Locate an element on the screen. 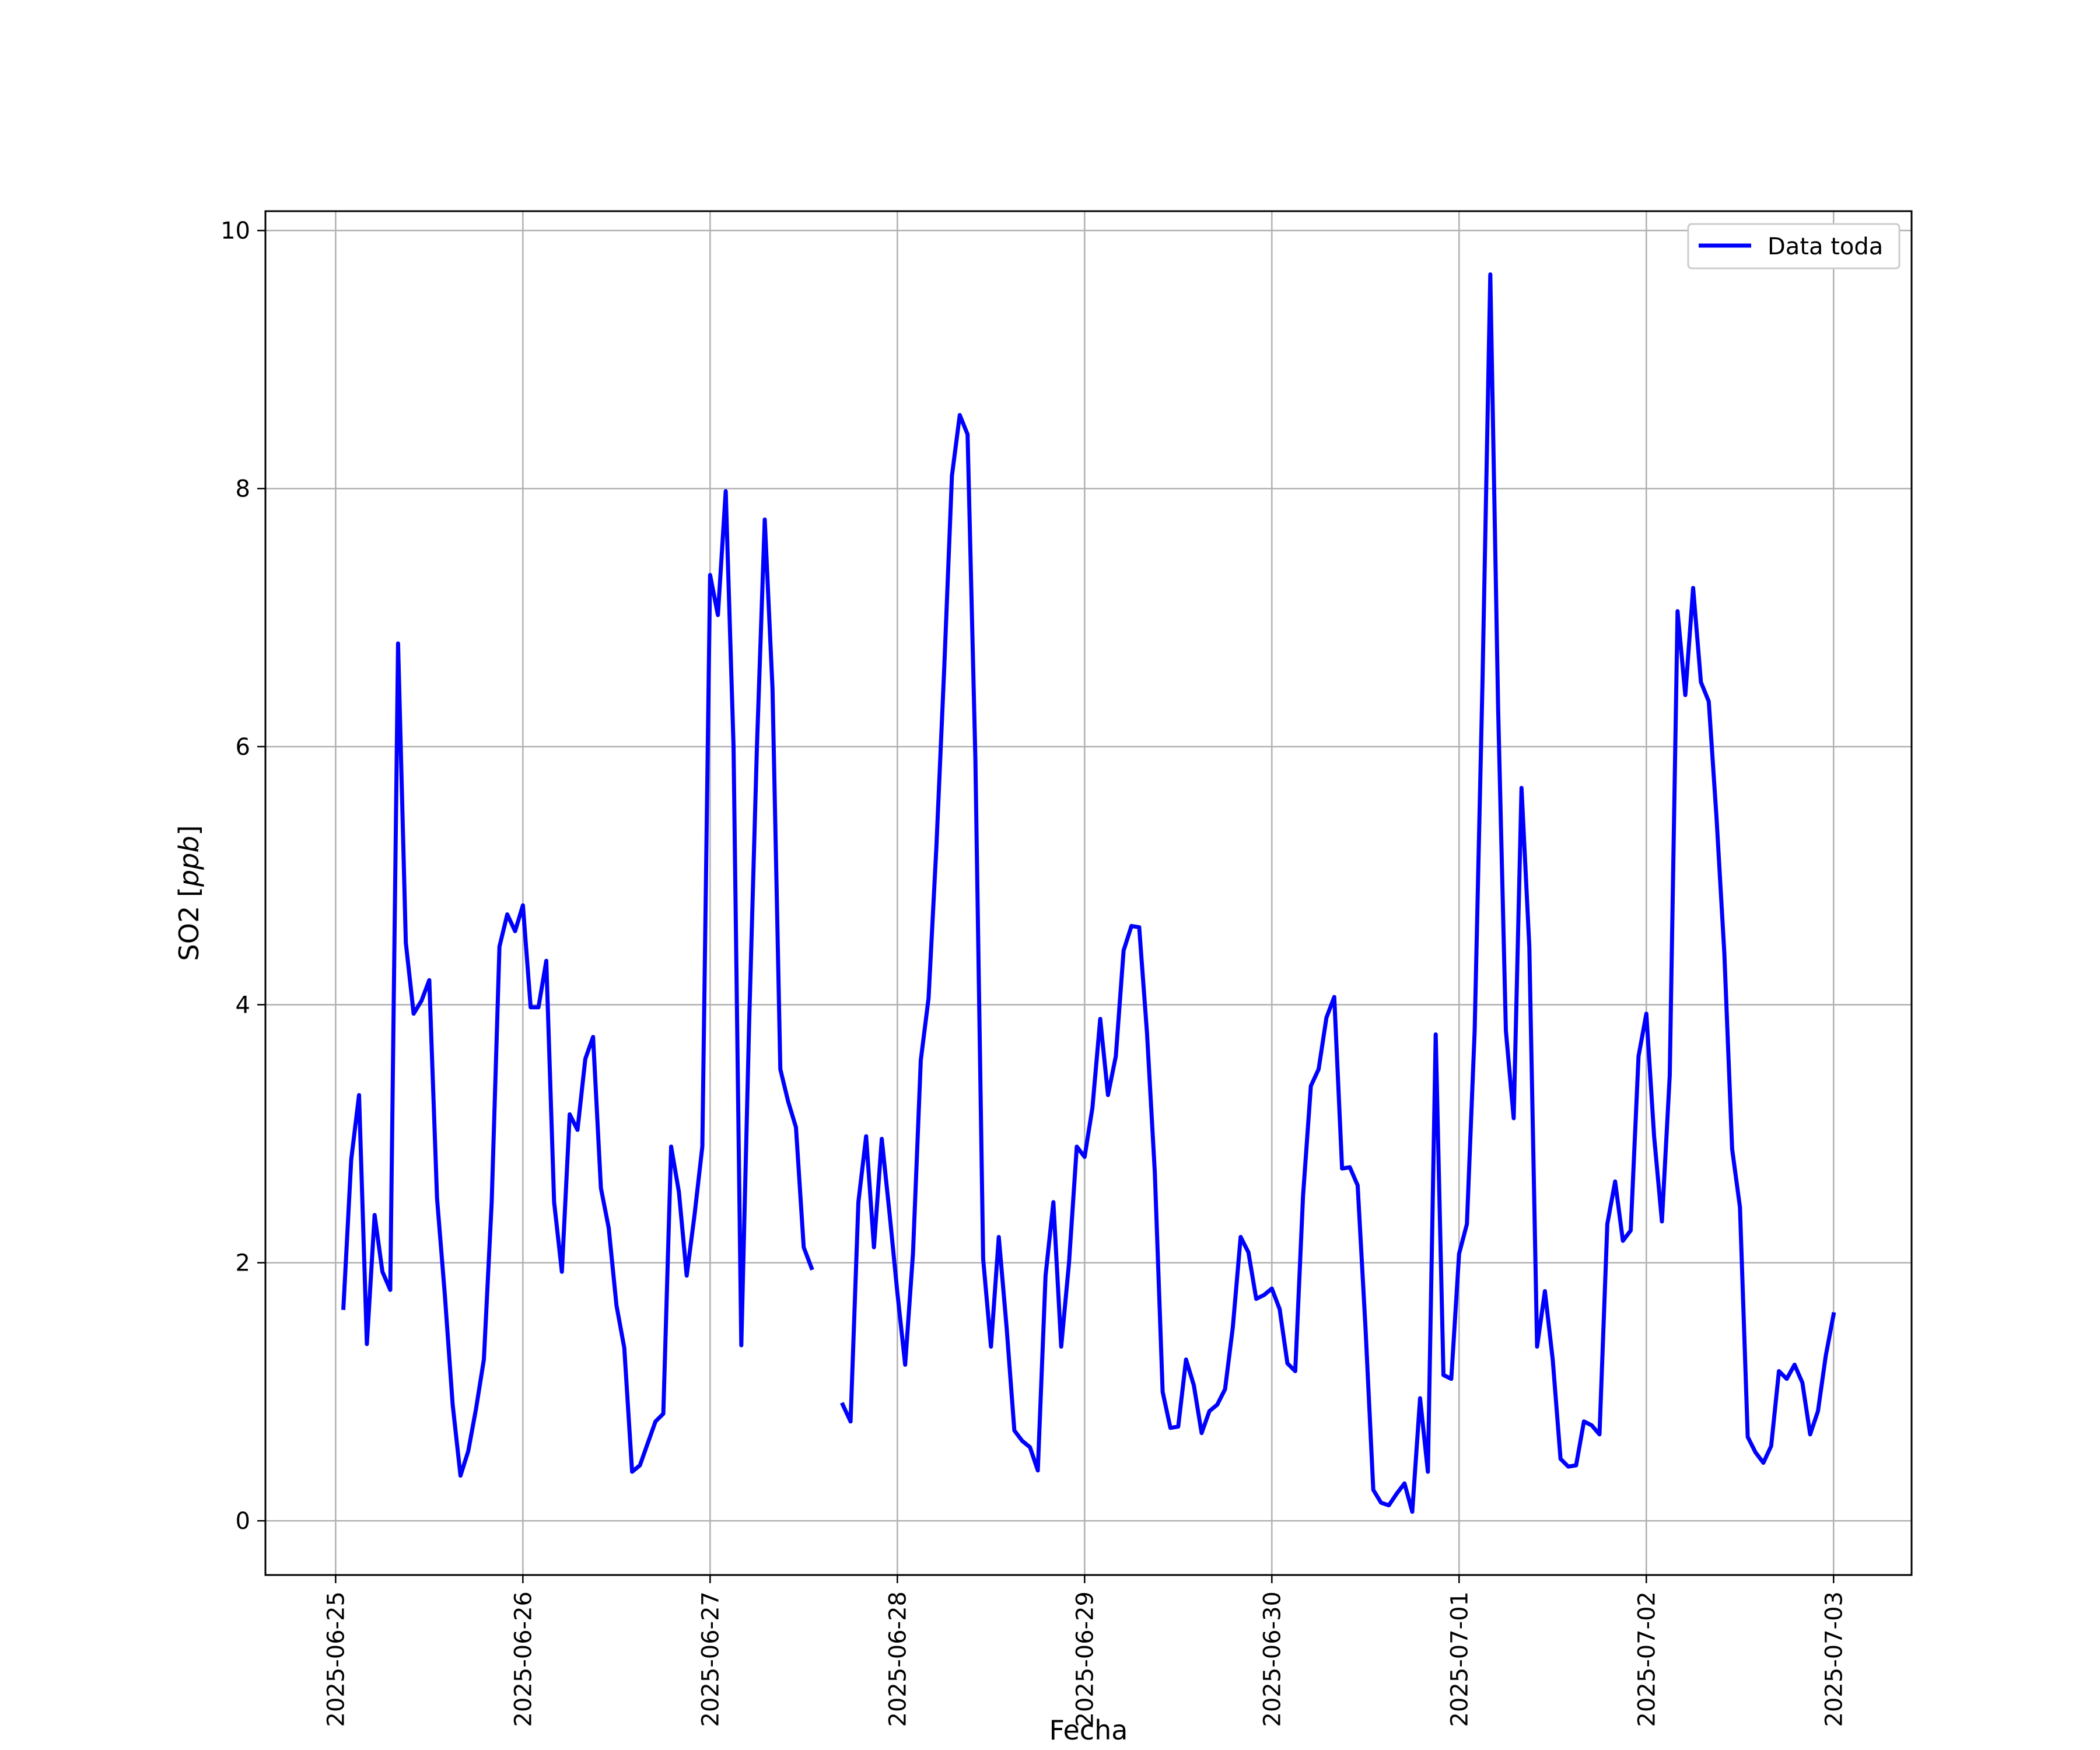  x-tick-label-3: 2025-06-28 is located at coordinates (897, 1659).